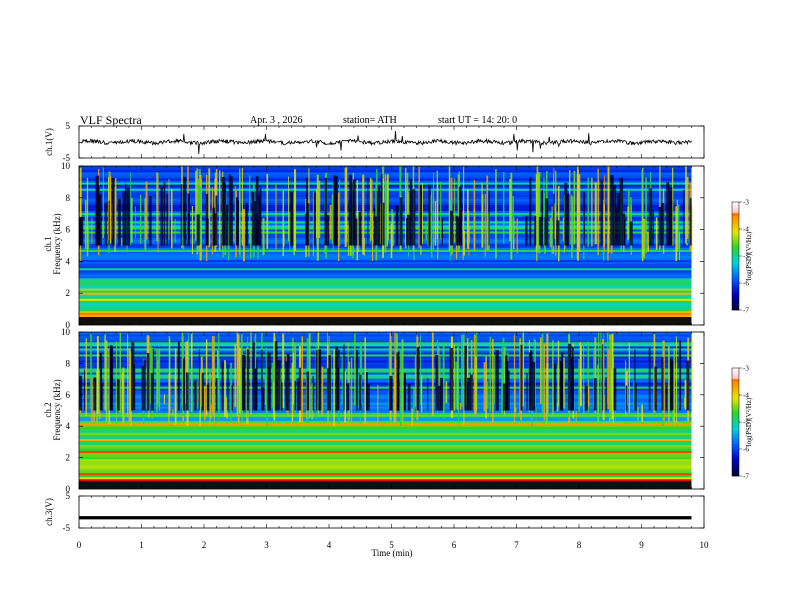 Image resolution: width=792 pixels, height=612 pixels. I want to click on time-axis: 0 1 2 3 4 5 6 7 8 9 10, so click(393, 545).